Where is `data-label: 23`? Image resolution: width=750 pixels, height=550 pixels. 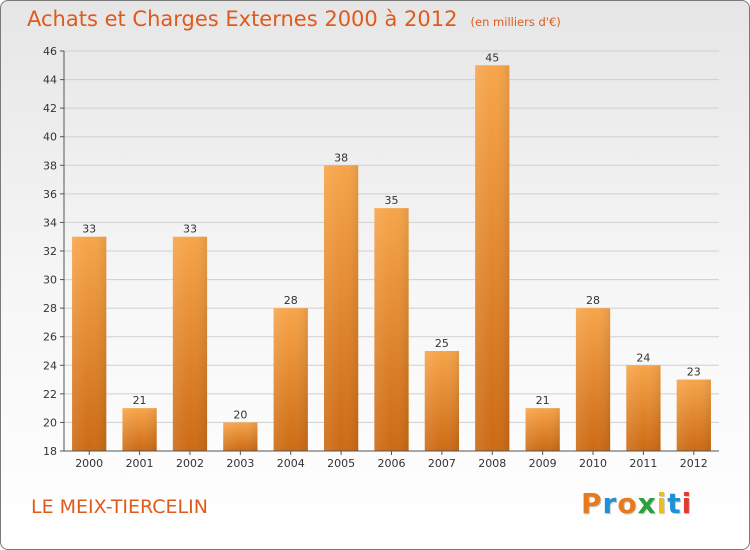 data-label: 23 is located at coordinates (694, 372).